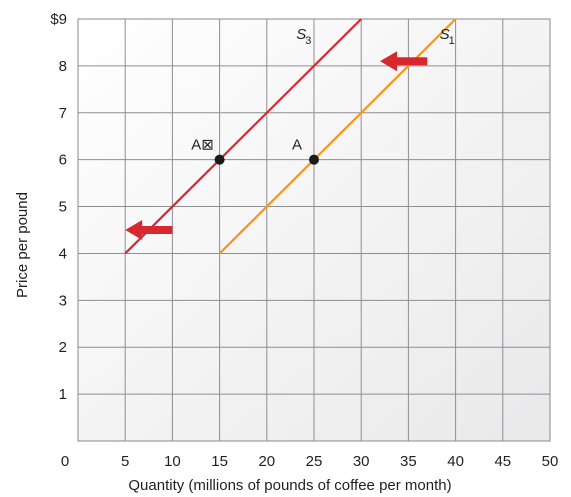  Describe the element at coordinates (550, 461) in the screenshot. I see `x-tick-label: 50` at that location.